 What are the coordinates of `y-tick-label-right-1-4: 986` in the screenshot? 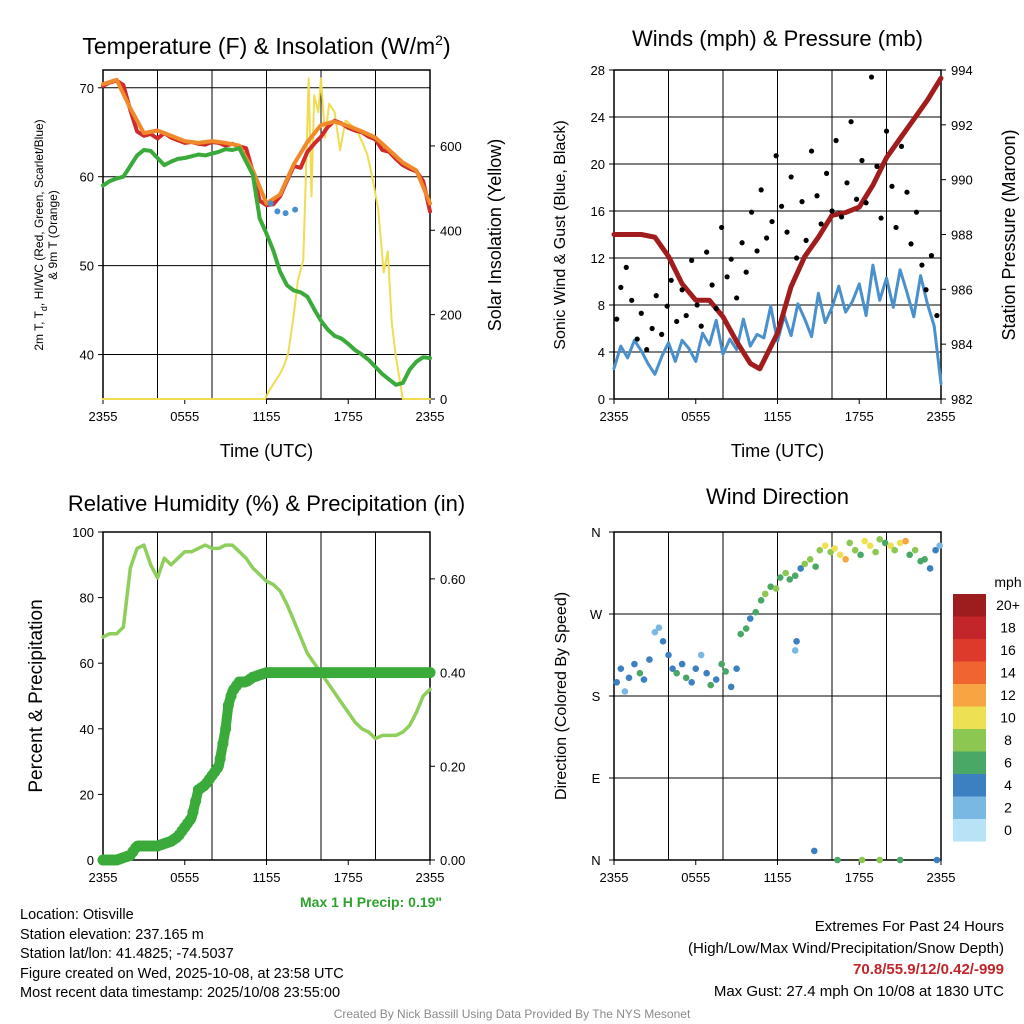 It's located at (962, 289).